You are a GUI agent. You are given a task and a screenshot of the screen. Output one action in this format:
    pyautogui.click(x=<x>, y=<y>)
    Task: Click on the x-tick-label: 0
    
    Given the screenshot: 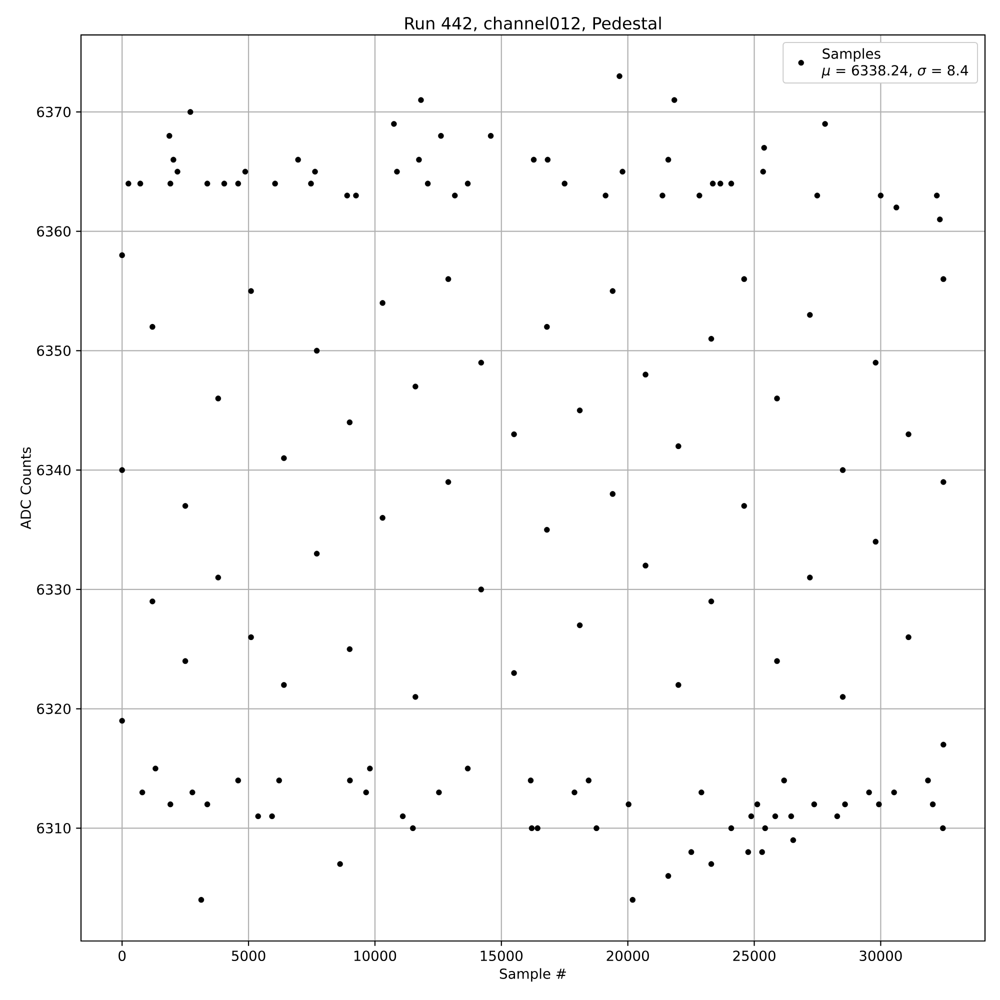 What is the action you would take?
    pyautogui.click(x=122, y=956)
    